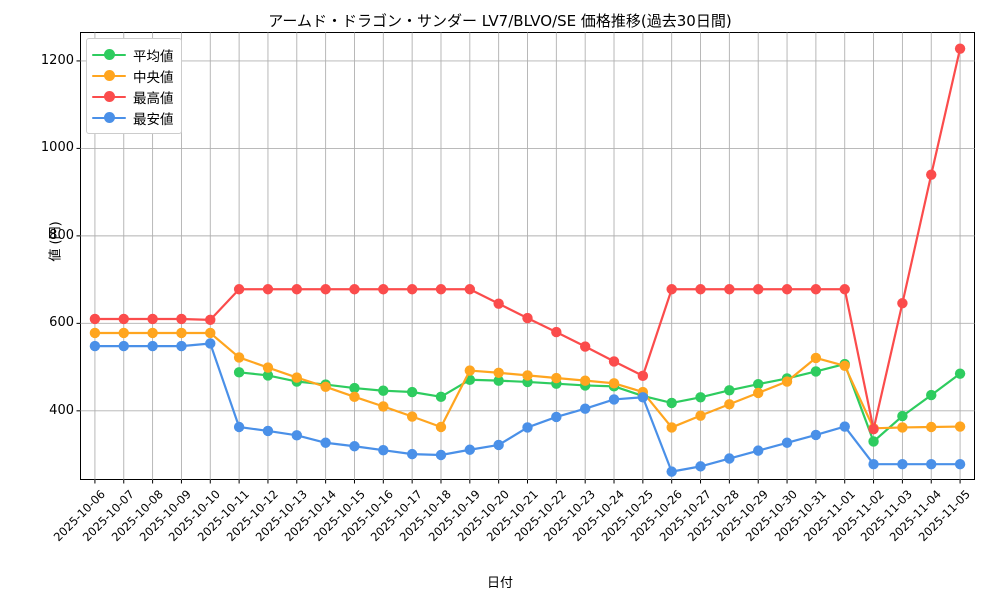 This screenshot has width=1000, height=600. Describe the element at coordinates (500, 21) in the screenshot. I see `page-title: アームド・ドラゴン・サンダー LV7/BLVO/SE 価格推移(過去30日間)` at that location.